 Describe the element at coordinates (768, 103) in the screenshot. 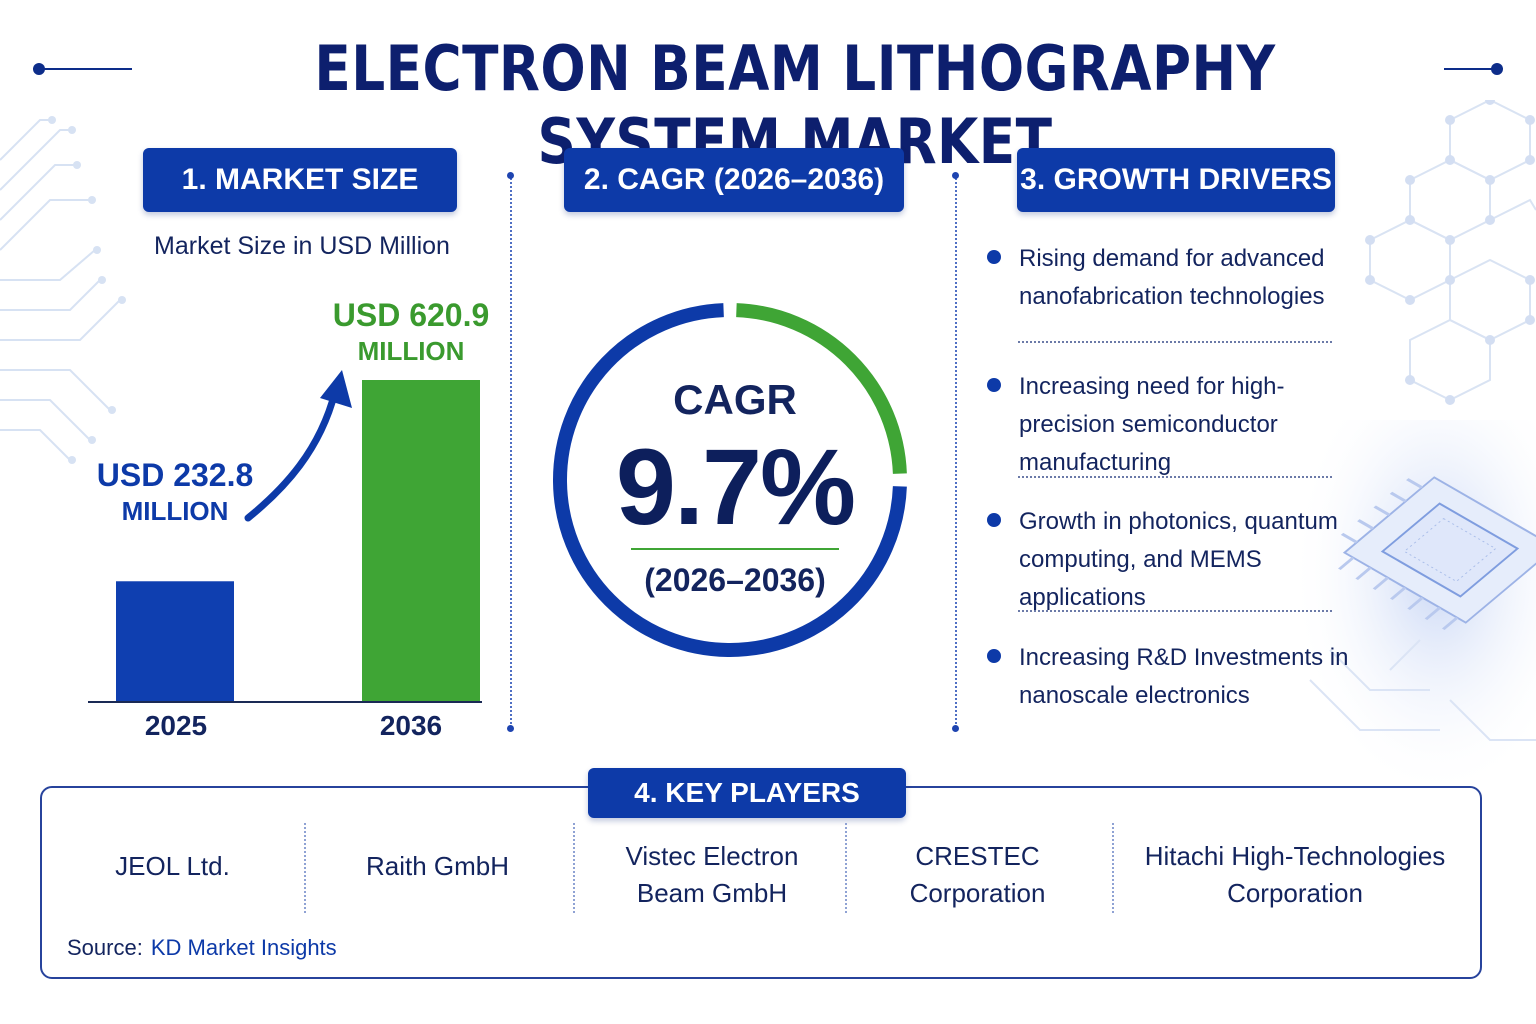

I see `title-row: ELECTRON BEAM LITHOGRAPHY SYSTEM MARKET` at that location.